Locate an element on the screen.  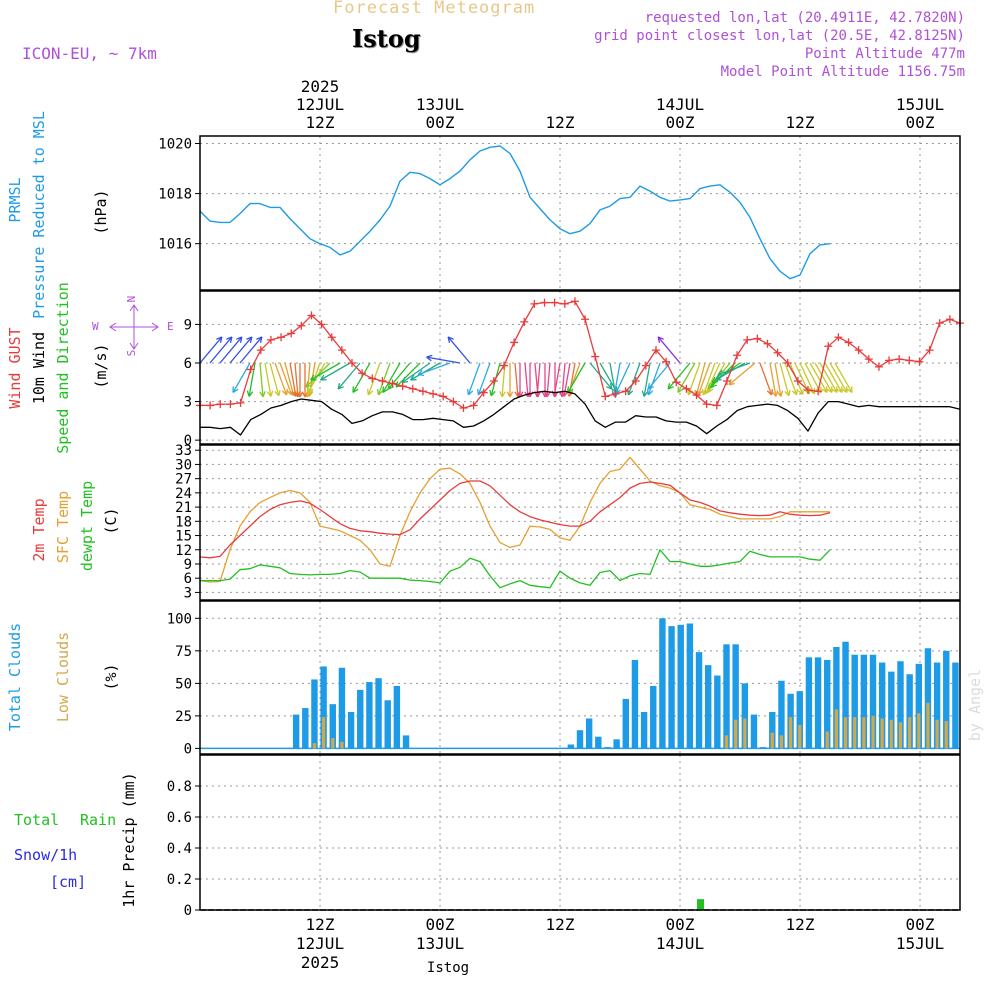
dewpt-line is located at coordinates (515, 569).